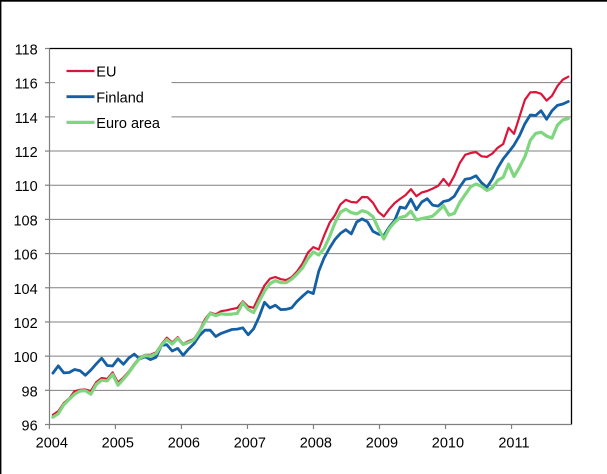 This screenshot has width=607, height=474. Describe the element at coordinates (120, 98) in the screenshot. I see `svg-text: Finland` at that location.